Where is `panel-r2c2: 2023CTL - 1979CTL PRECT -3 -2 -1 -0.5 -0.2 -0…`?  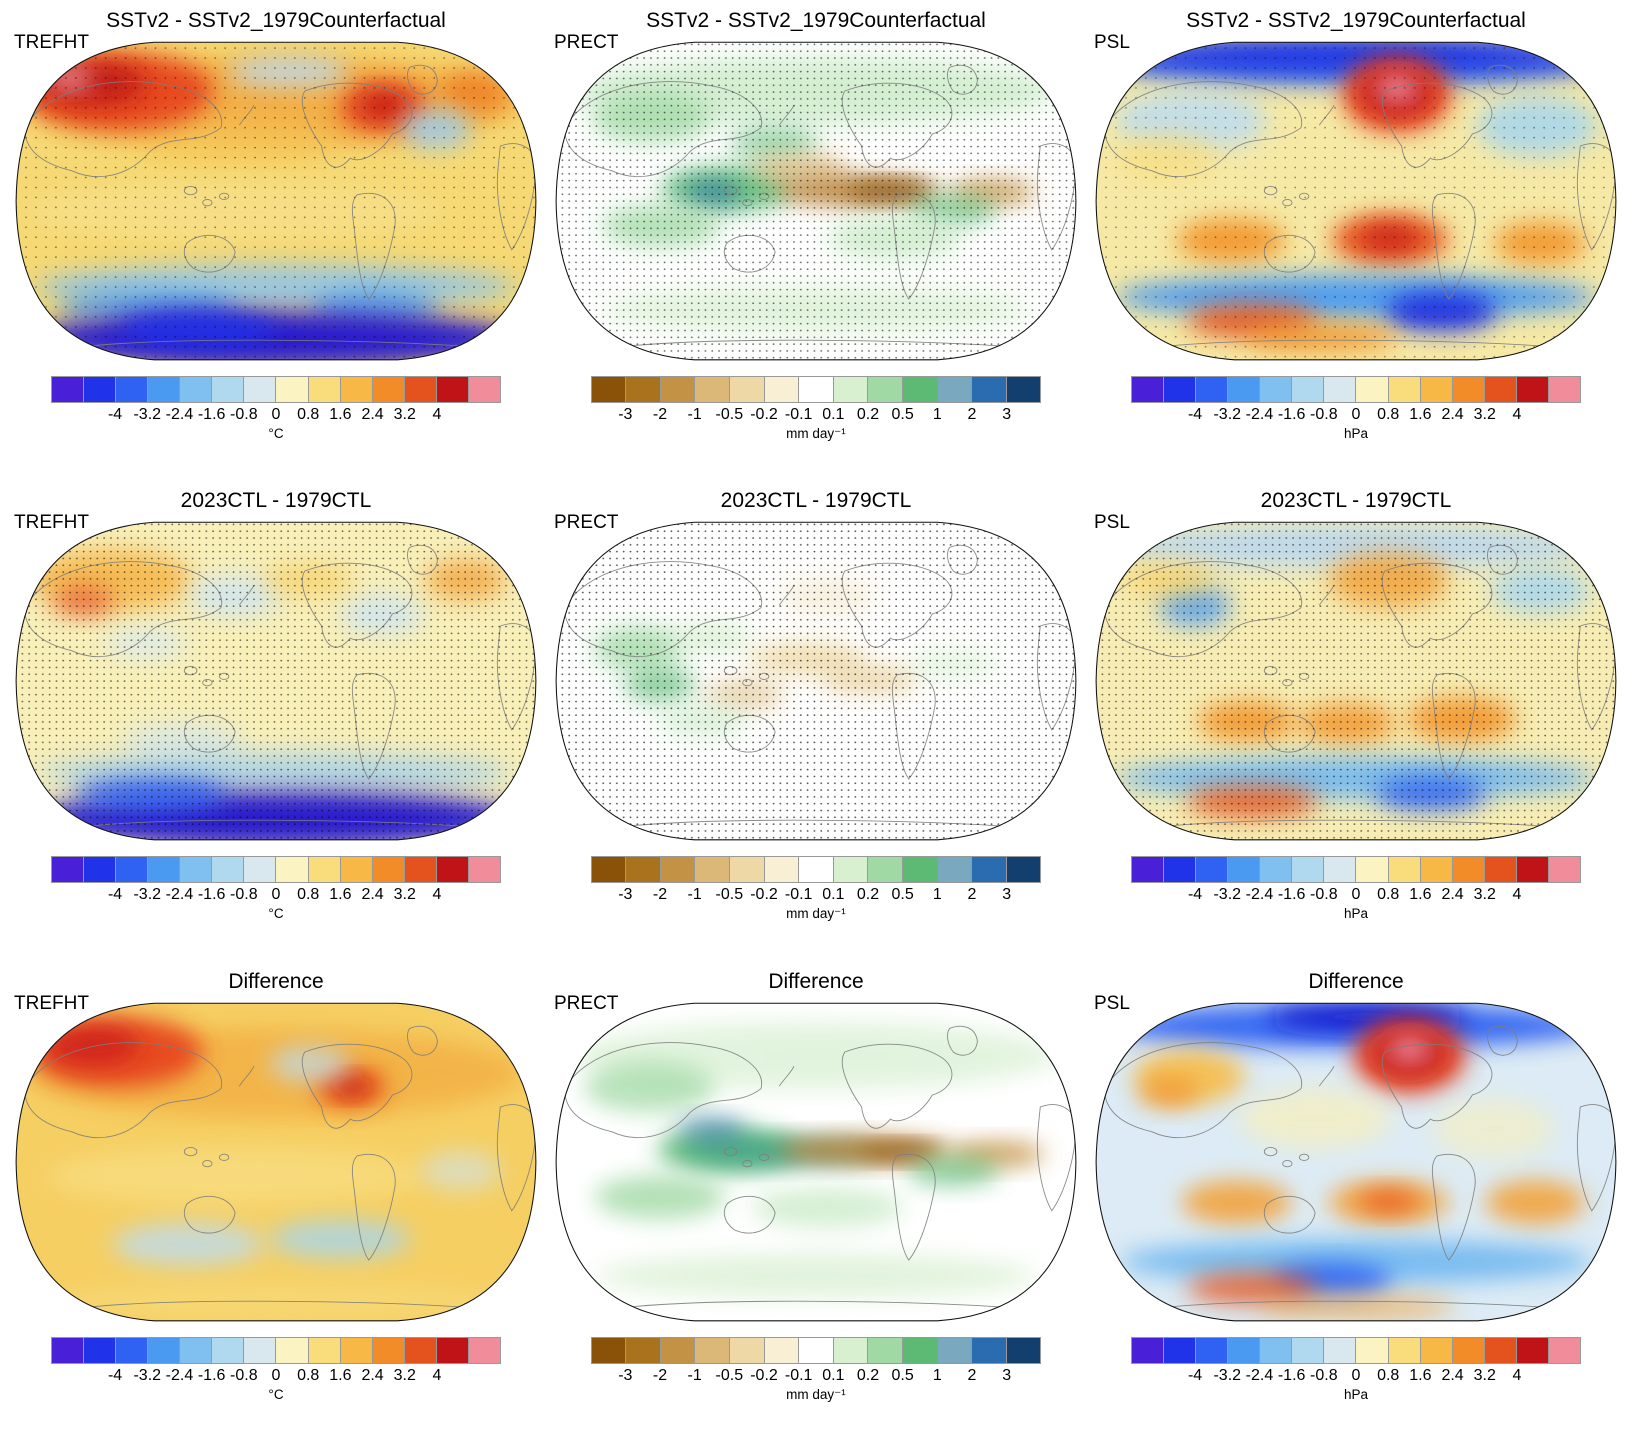 panel-r2c2: 2023CTL - 1979CTL PRECT -3 -2 -1 -0.5 -0.2 -0… is located at coordinates (816, 722).